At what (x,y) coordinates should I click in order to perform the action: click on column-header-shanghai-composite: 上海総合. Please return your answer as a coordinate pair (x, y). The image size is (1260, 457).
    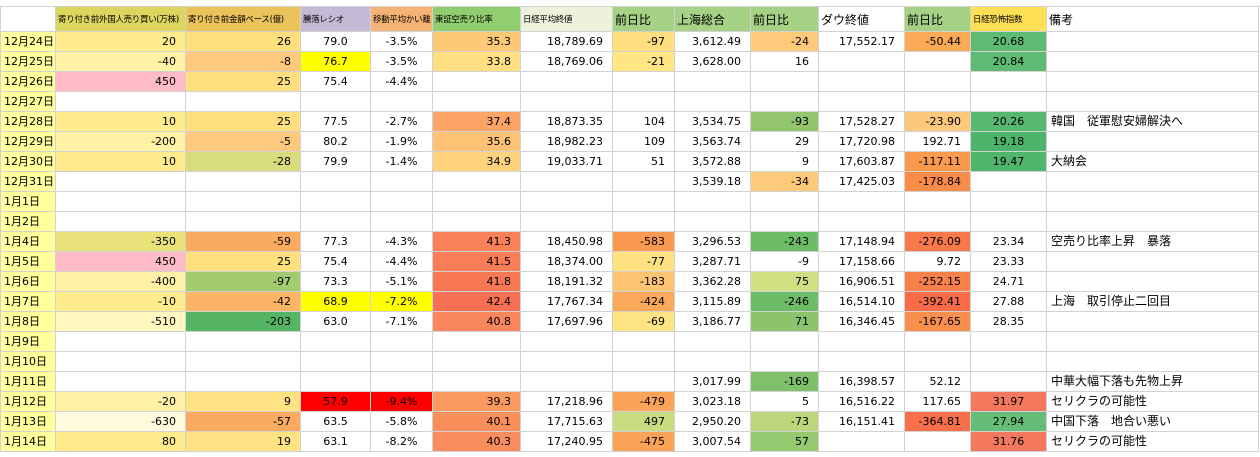
    Looking at the image, I should click on (712, 19).